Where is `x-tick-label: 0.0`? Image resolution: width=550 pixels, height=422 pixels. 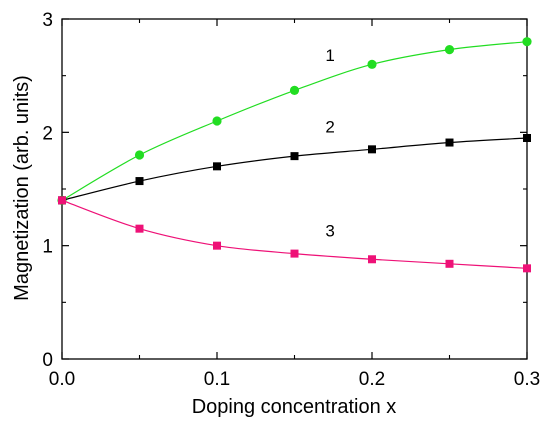 x-tick-label: 0.0 is located at coordinates (62, 379).